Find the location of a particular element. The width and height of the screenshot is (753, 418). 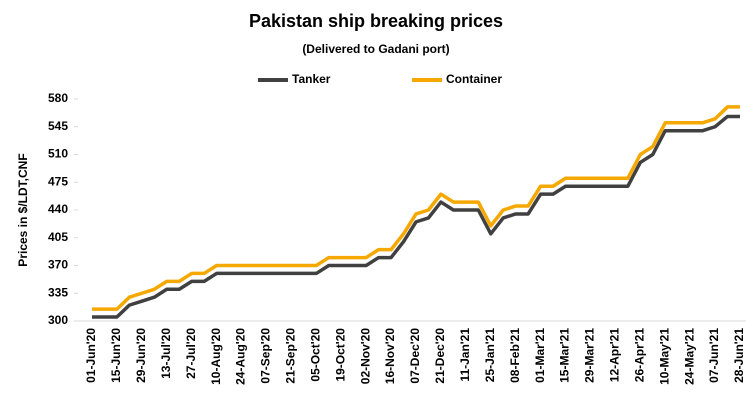

y-tick-label: 545 is located at coordinates (58, 126).